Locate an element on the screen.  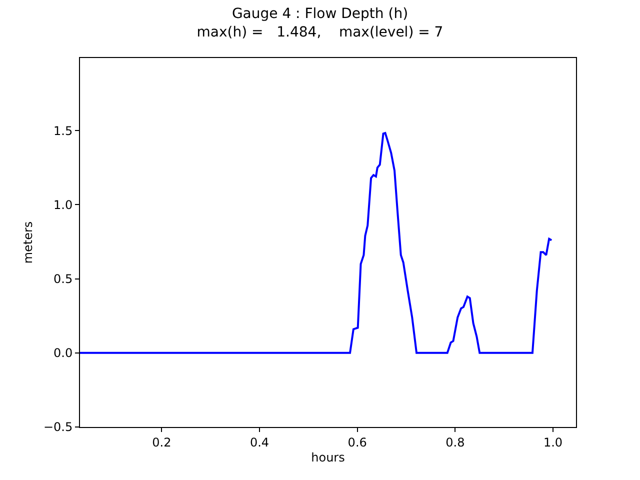
x-tick-label: 0.4 is located at coordinates (260, 442).